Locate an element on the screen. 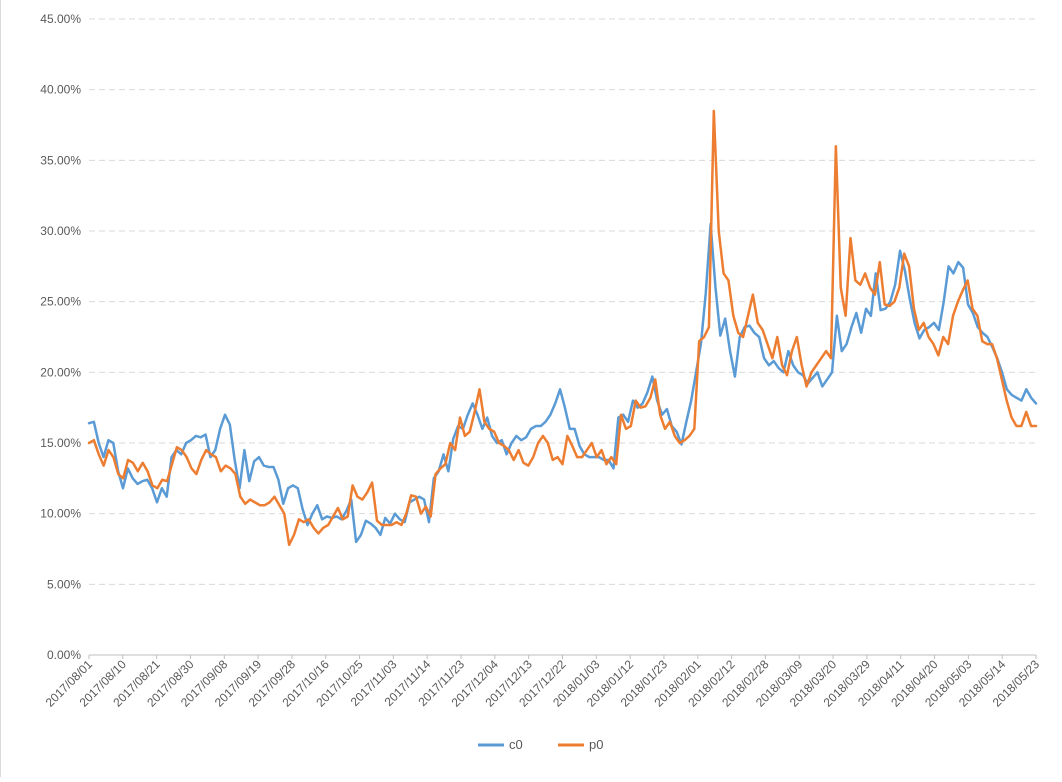 The image size is (1062, 782). legend: c0 p0 is located at coordinates (540, 744).